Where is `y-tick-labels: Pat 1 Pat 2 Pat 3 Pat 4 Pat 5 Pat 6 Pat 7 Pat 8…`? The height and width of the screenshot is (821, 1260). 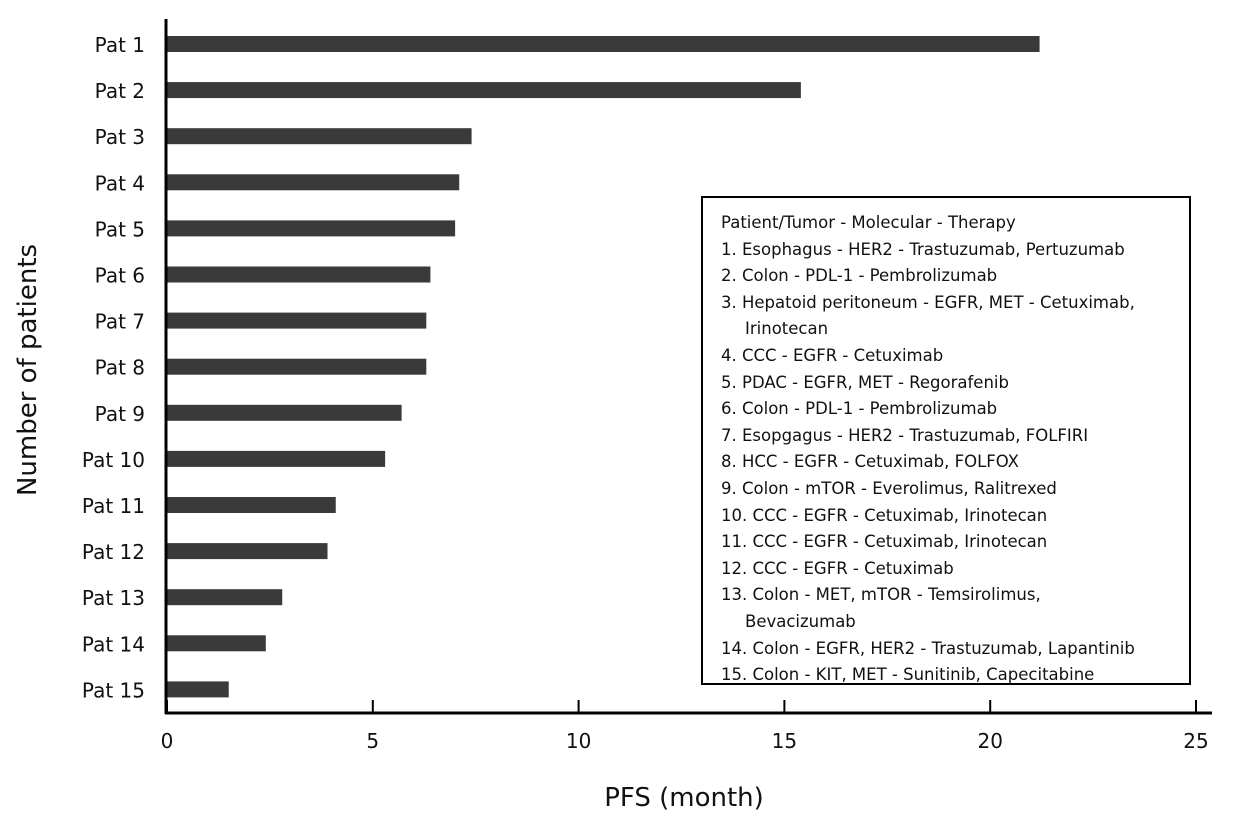 y-tick-labels: Pat 1 Pat 2 Pat 3 Pat 4 Pat 5 Pat 6 Pat 7 Pat 8… is located at coordinates (113, 367).